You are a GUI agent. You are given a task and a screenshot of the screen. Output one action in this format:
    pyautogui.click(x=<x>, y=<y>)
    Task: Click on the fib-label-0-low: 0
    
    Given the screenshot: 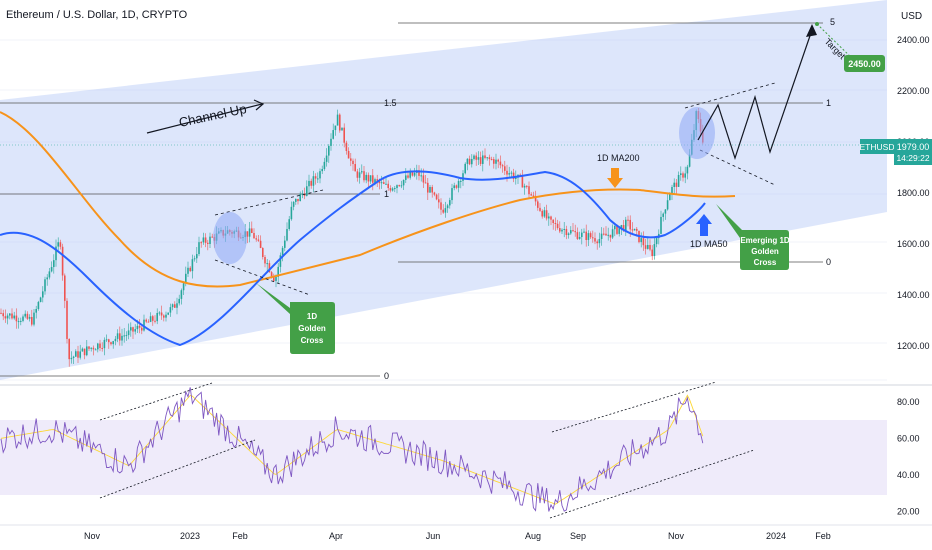 What is the action you would take?
    pyautogui.click(x=386, y=376)
    